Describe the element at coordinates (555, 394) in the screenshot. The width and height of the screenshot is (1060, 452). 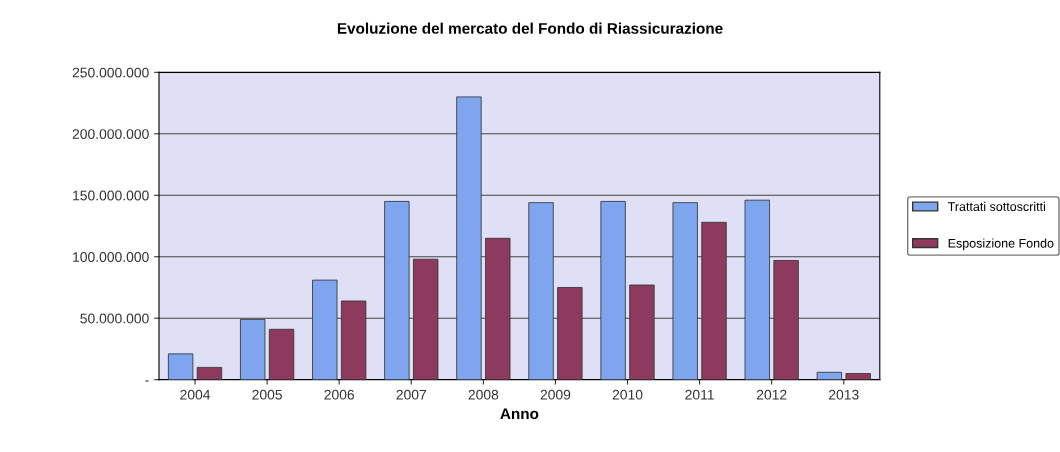
I see `x-tick-label: 2009` at that location.